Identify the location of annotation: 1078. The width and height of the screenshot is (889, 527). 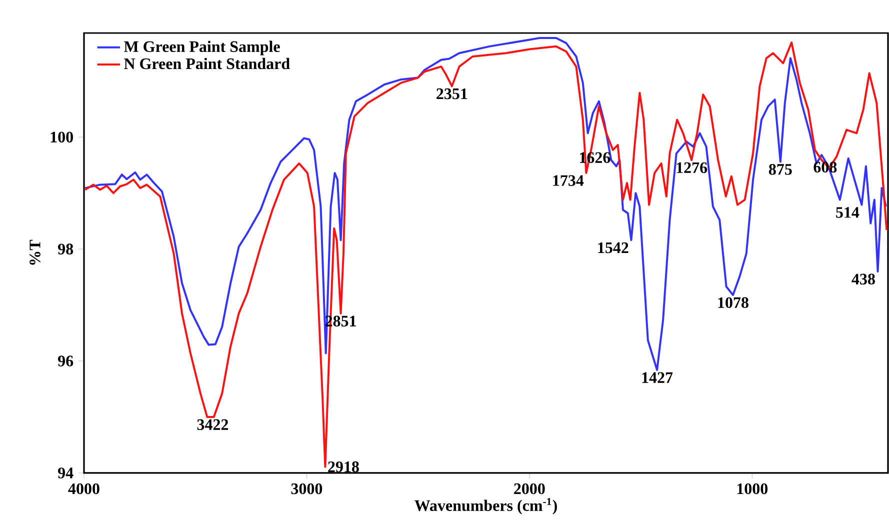
(733, 302).